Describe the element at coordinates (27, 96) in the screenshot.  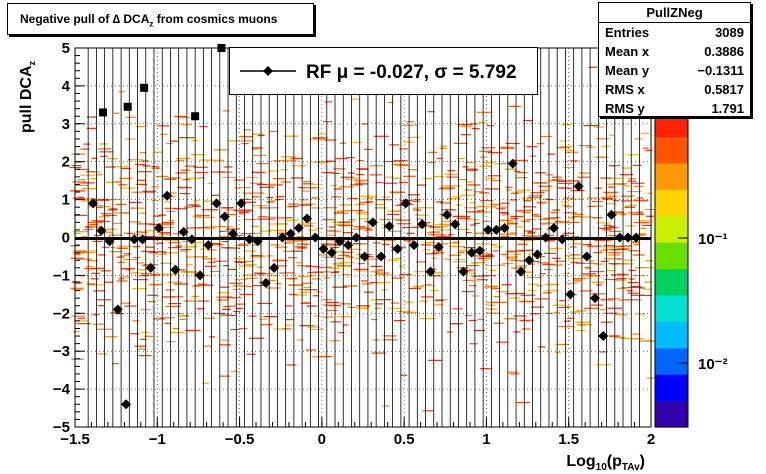
I see `y-axis-title: pull DCAz` at that location.